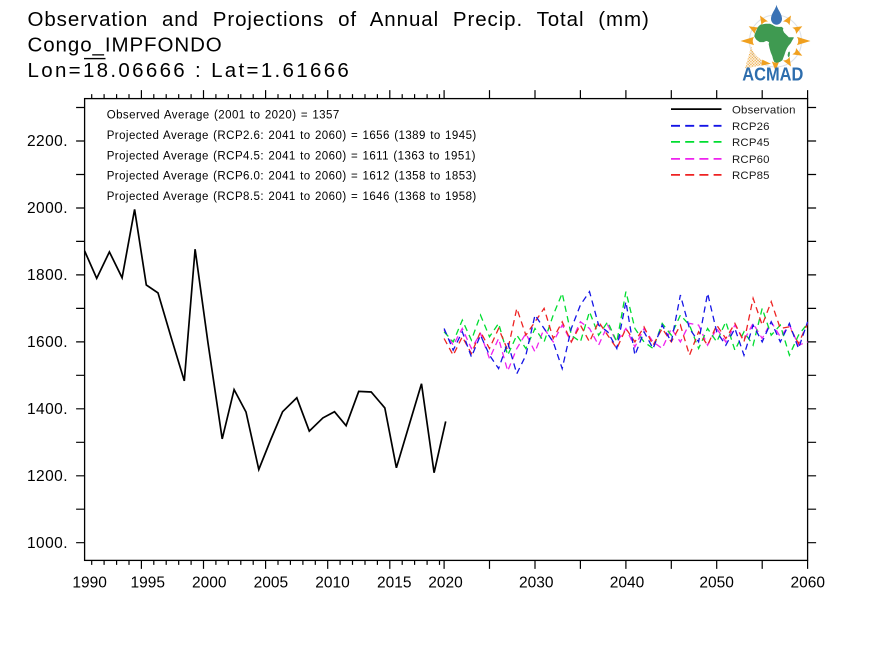 This screenshot has height=664, width=879. What do you see at coordinates (772, 75) in the screenshot?
I see `svg-text: ACMAD` at bounding box center [772, 75].